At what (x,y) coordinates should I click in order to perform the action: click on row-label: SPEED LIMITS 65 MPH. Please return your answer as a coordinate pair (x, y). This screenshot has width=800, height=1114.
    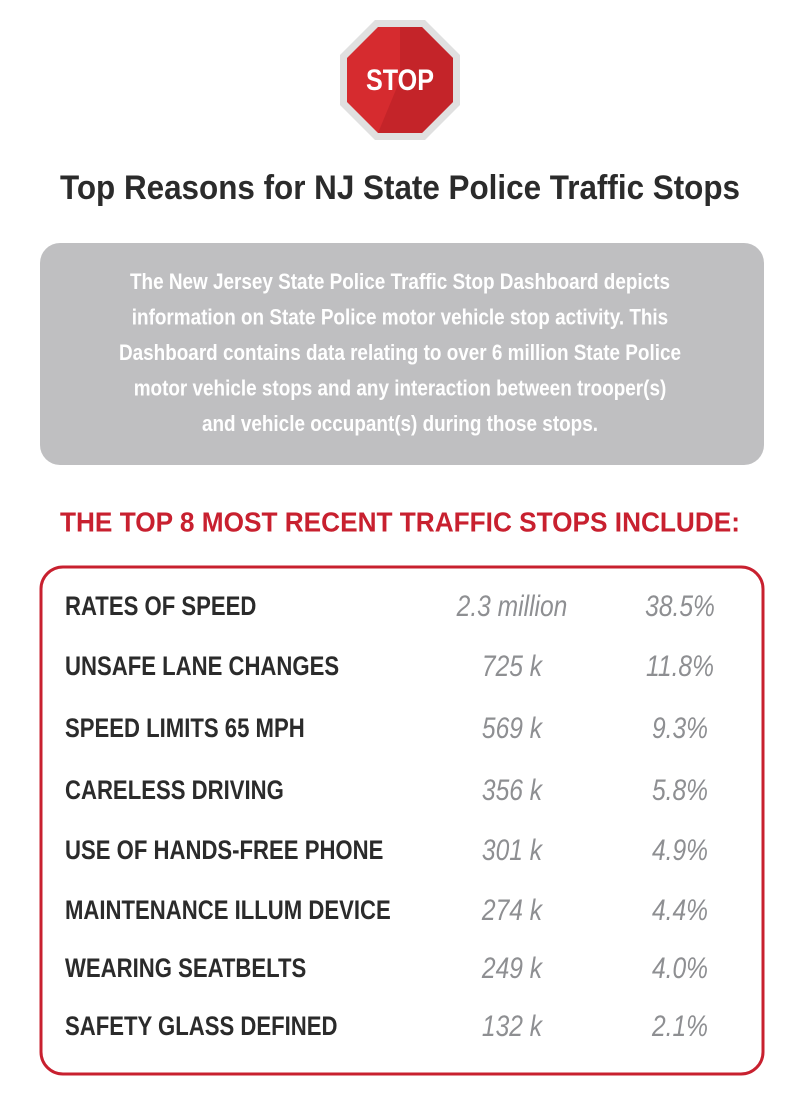
    Looking at the image, I should click on (185, 729).